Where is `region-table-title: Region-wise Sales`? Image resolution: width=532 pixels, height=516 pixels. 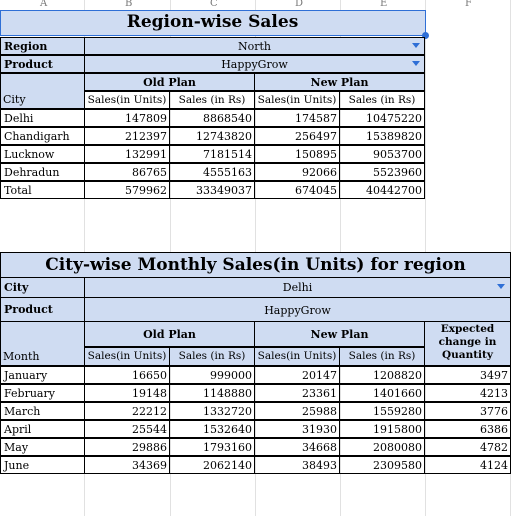
region-table-title: Region-wise Sales is located at coordinates (212, 23).